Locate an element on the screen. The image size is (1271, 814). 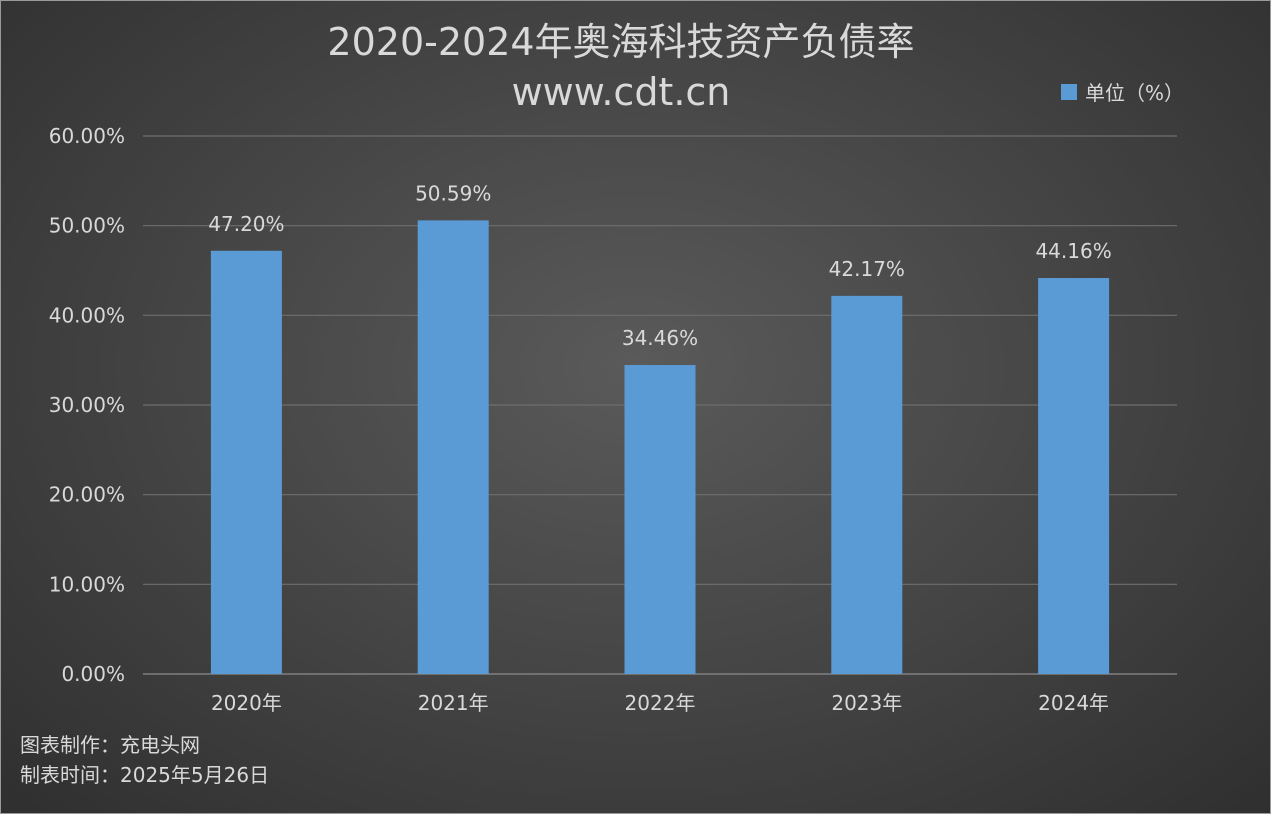
x-tick-label: 2020年 is located at coordinates (246, 703).